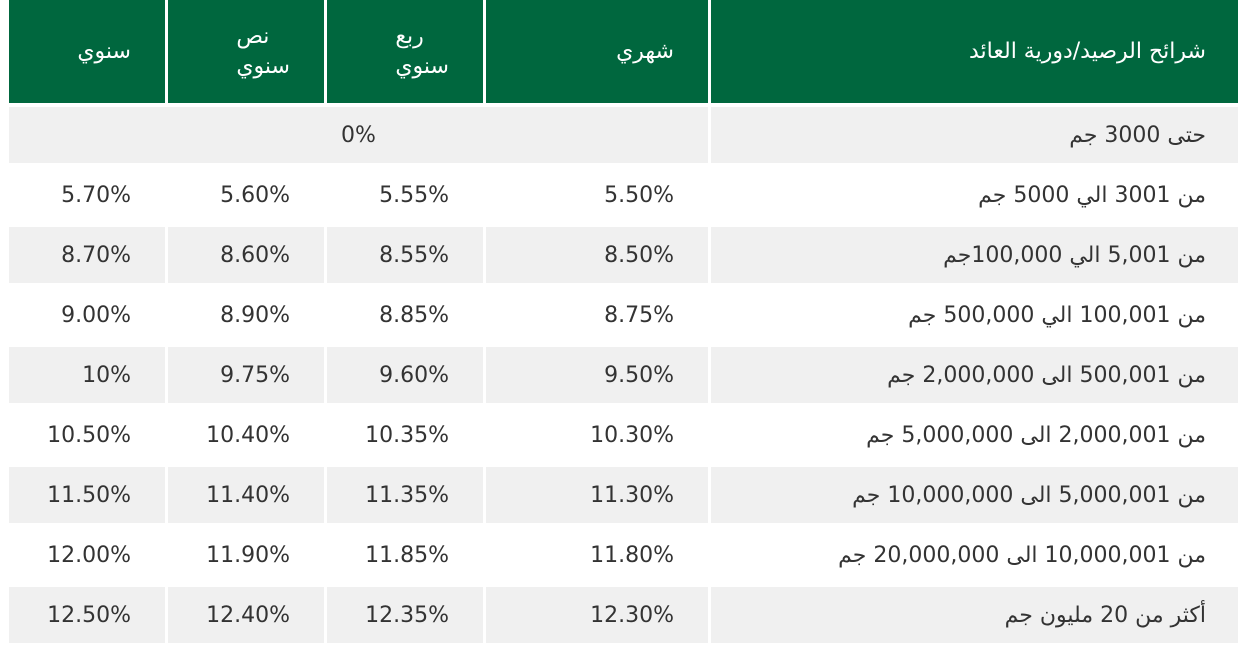  Describe the element at coordinates (263, 52) in the screenshot. I see `header-semiannual-label: نص سنوي` at that location.